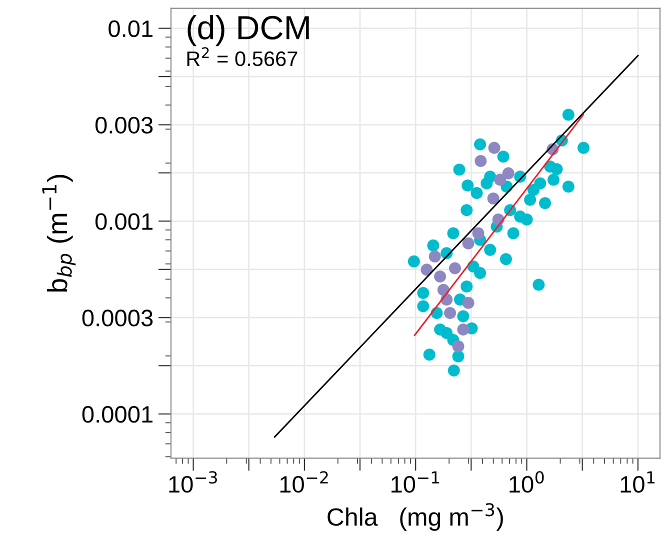 The height and width of the screenshot is (552, 664). What do you see at coordinates (59, 233) in the screenshot?
I see `y-axis-title: b$_{bp}$ (m$^{−1}$)` at bounding box center [59, 233].